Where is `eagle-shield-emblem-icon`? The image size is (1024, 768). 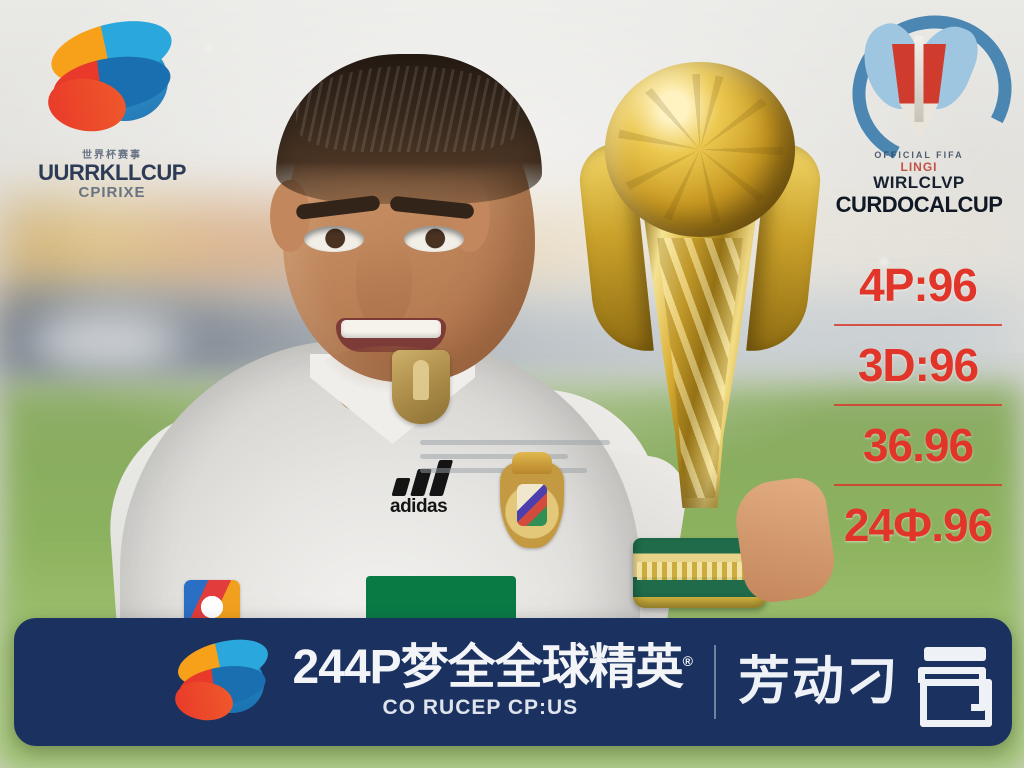
eagle-shield-emblem-icon is located at coordinates (928, 94).